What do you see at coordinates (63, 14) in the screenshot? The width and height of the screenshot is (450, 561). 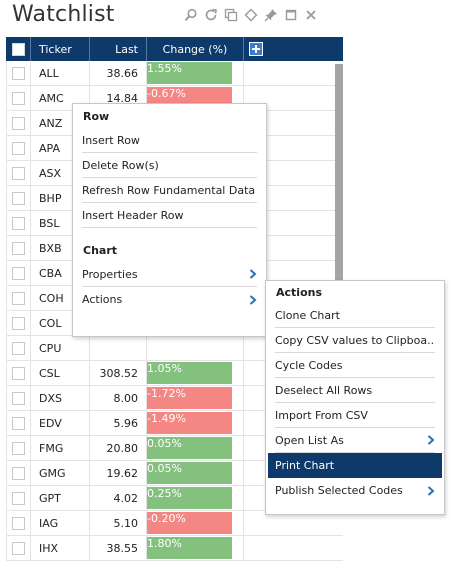 I see `window-title: Watchlist` at bounding box center [63, 14].